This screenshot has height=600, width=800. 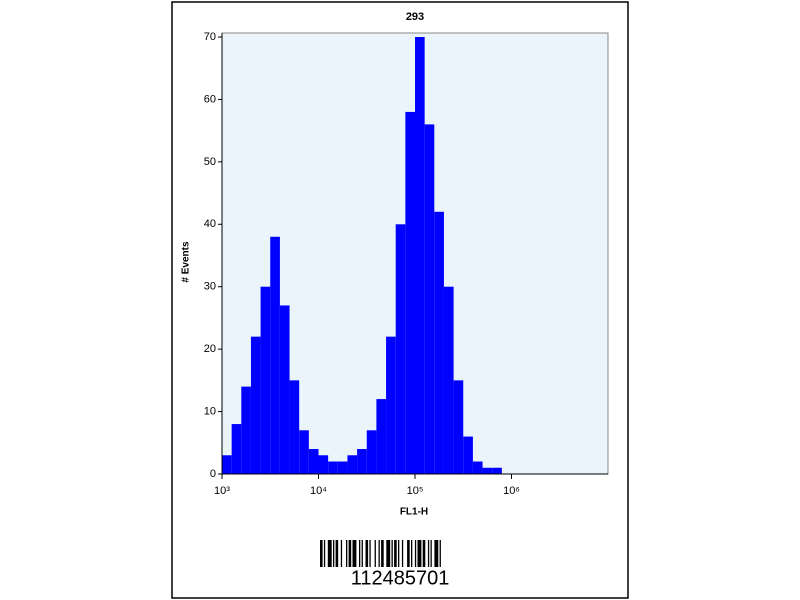 I want to click on chart-title: 293, so click(x=415, y=17).